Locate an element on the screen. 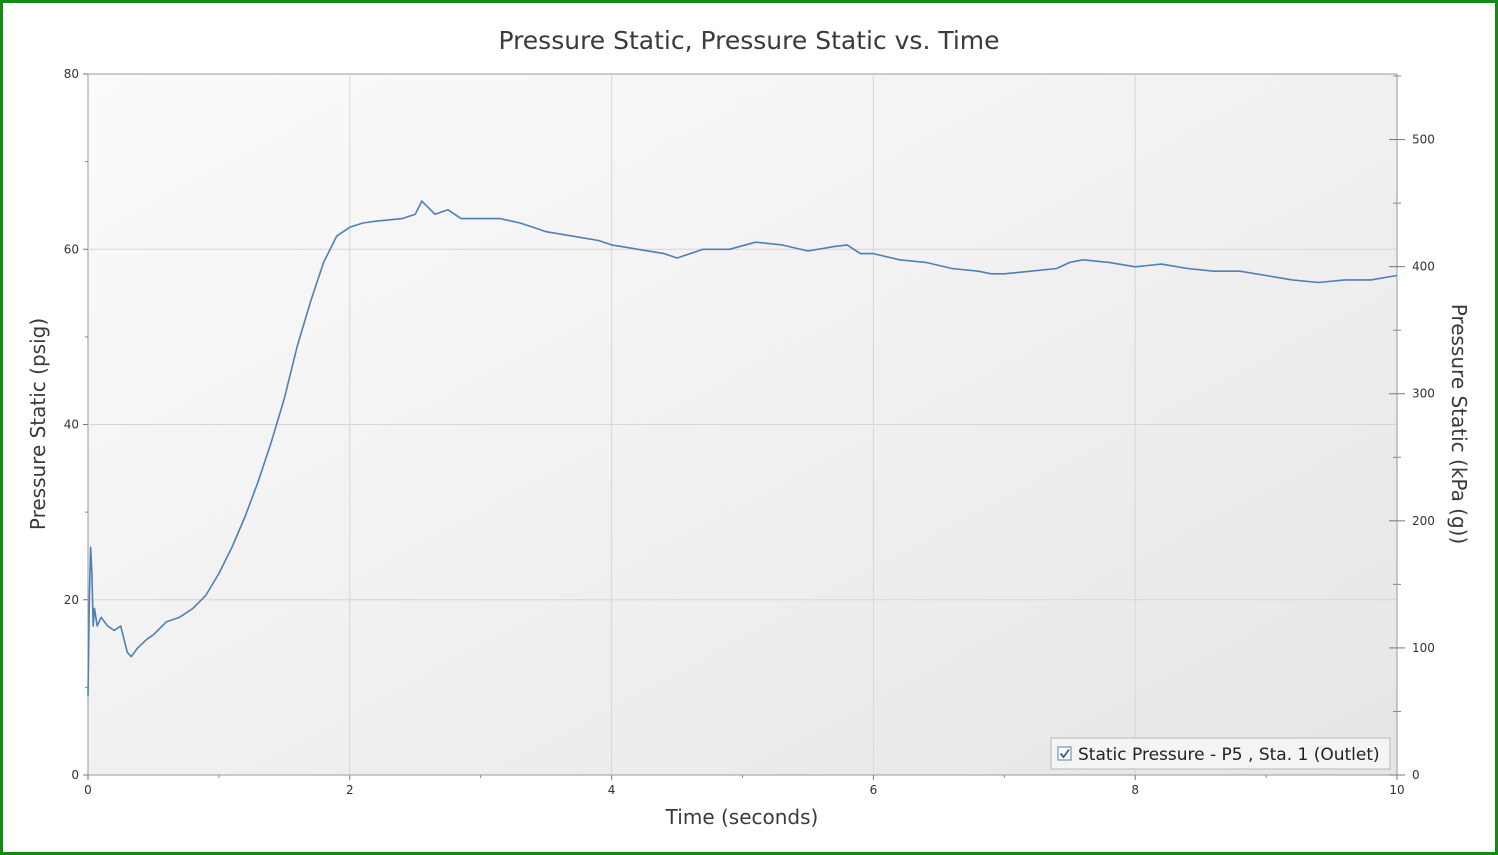  check-icon is located at coordinates (1064, 753).